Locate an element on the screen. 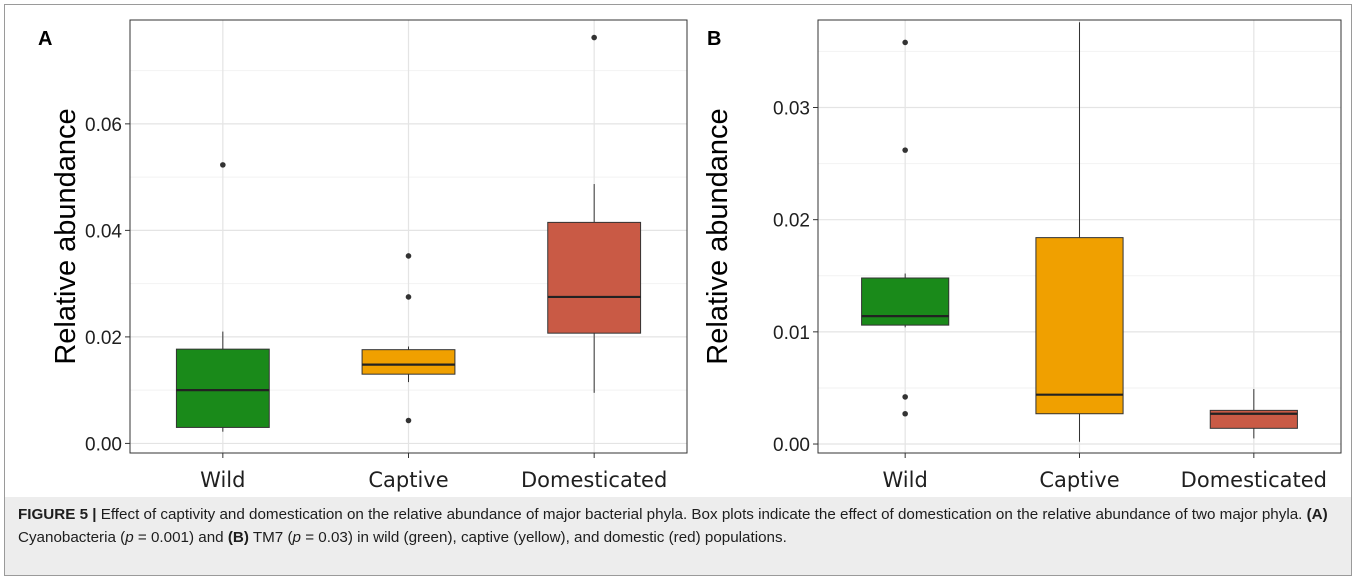 The height and width of the screenshot is (583, 1358). panel-letter-a: A is located at coordinates (45, 39).